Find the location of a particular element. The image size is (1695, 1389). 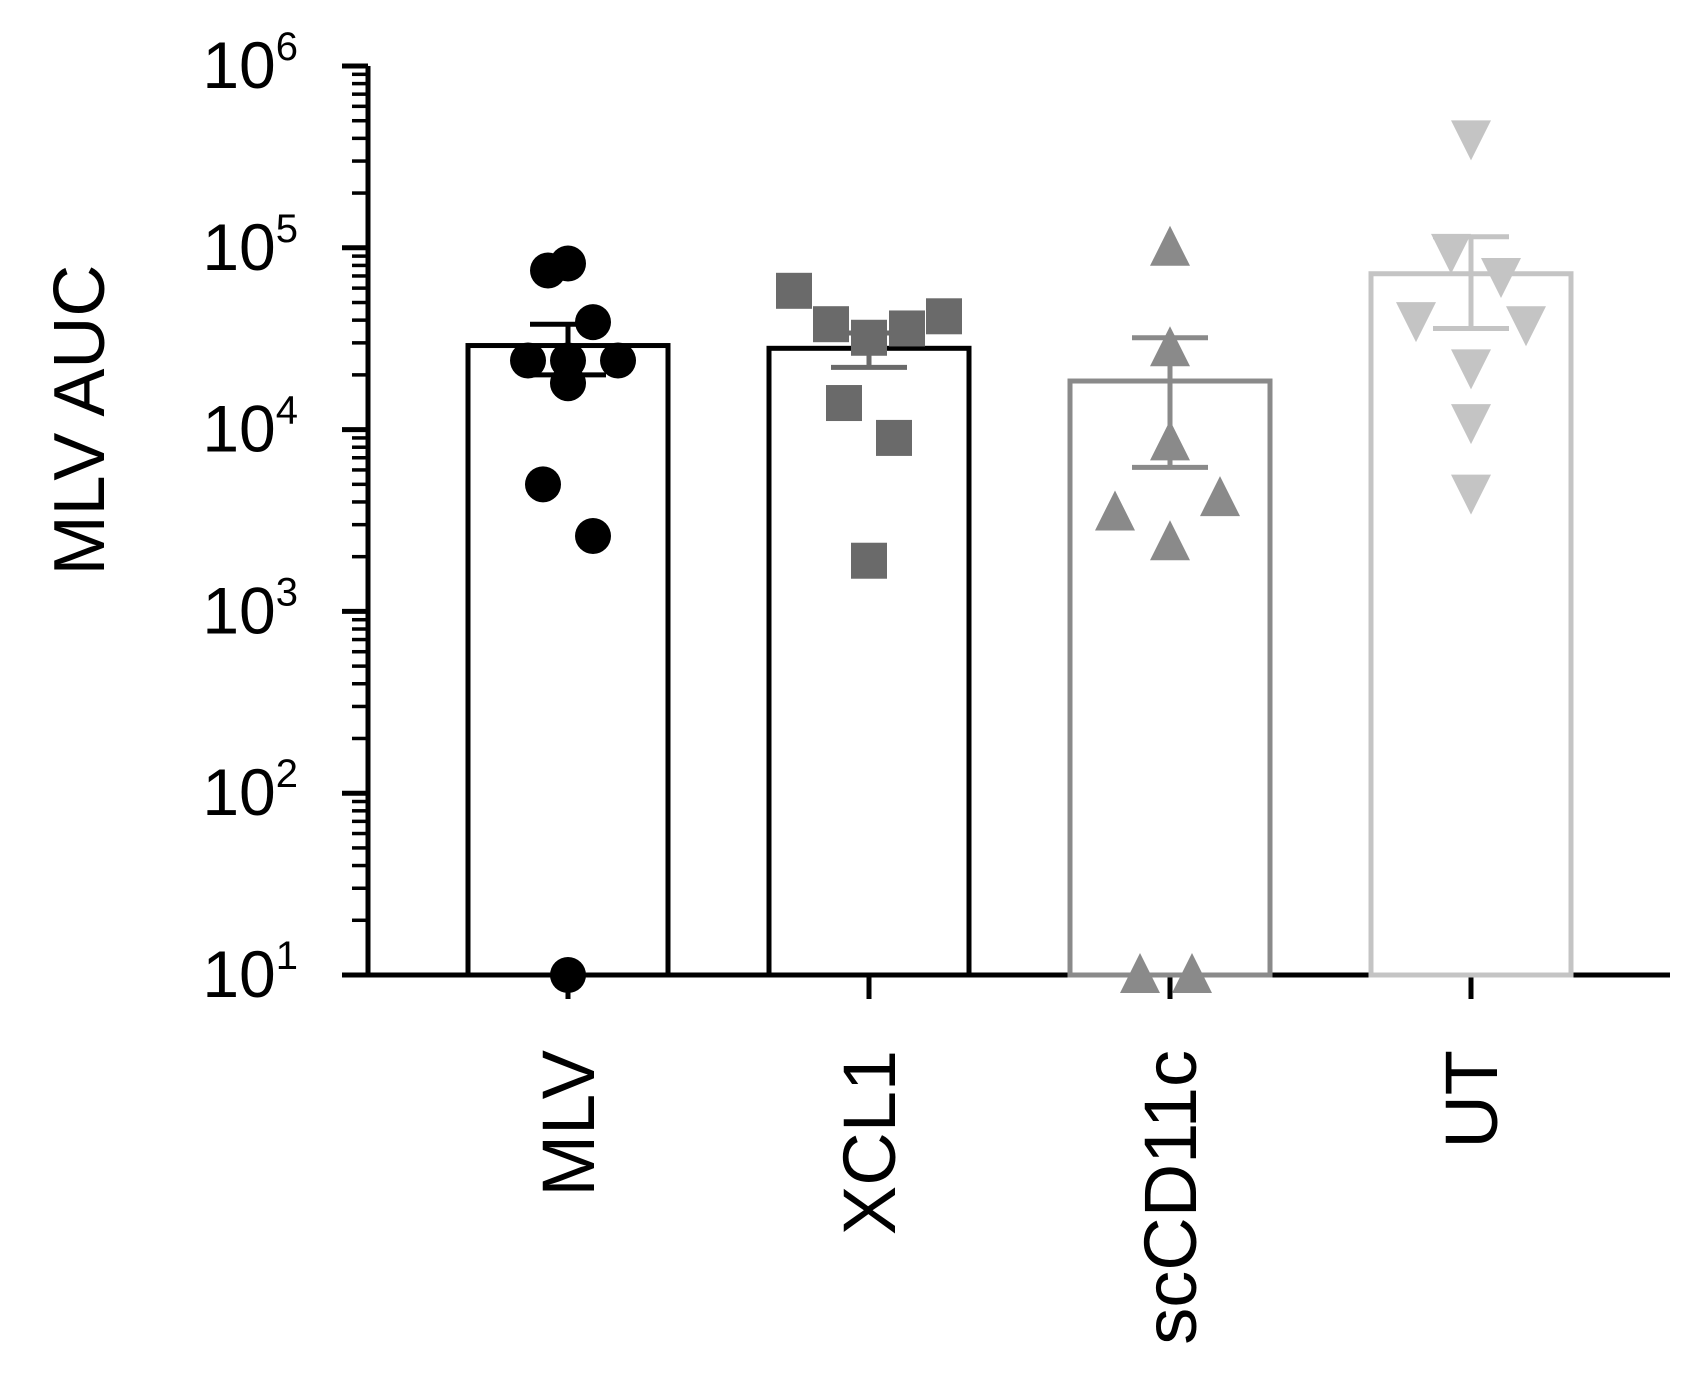

x-tick-label-ut: UT is located at coordinates (1471, 1099).